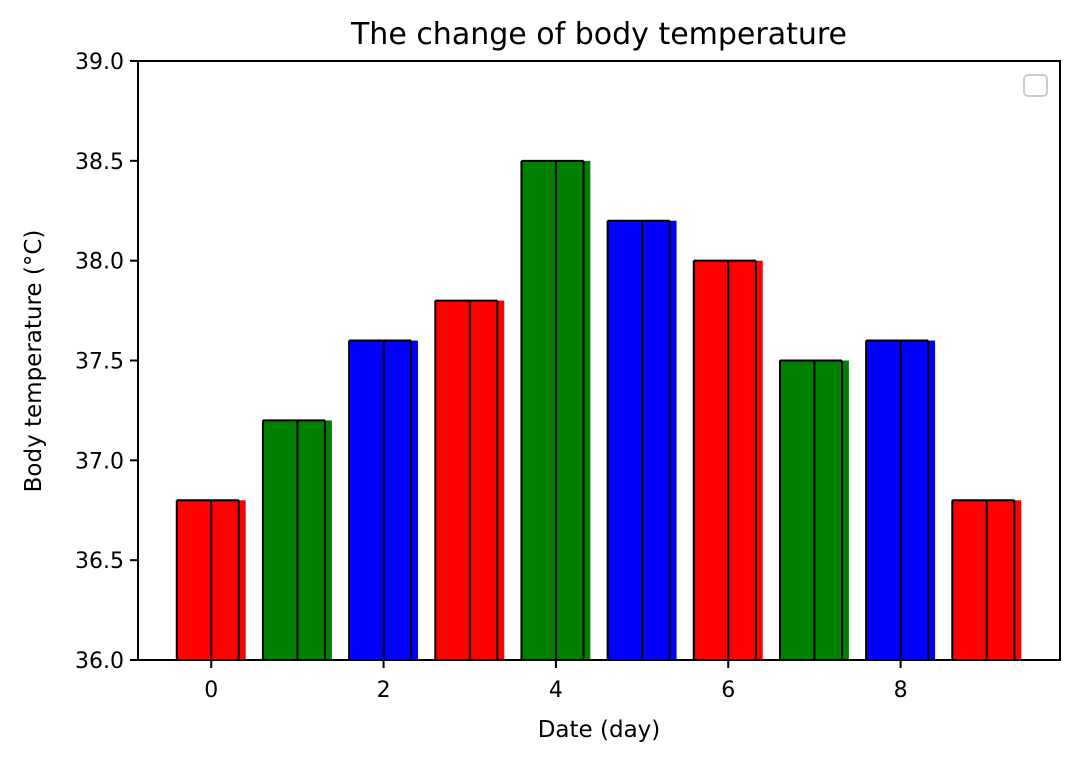  What do you see at coordinates (34, 361) in the screenshot?
I see `y-axis-label: Body temperature (°C)` at bounding box center [34, 361].